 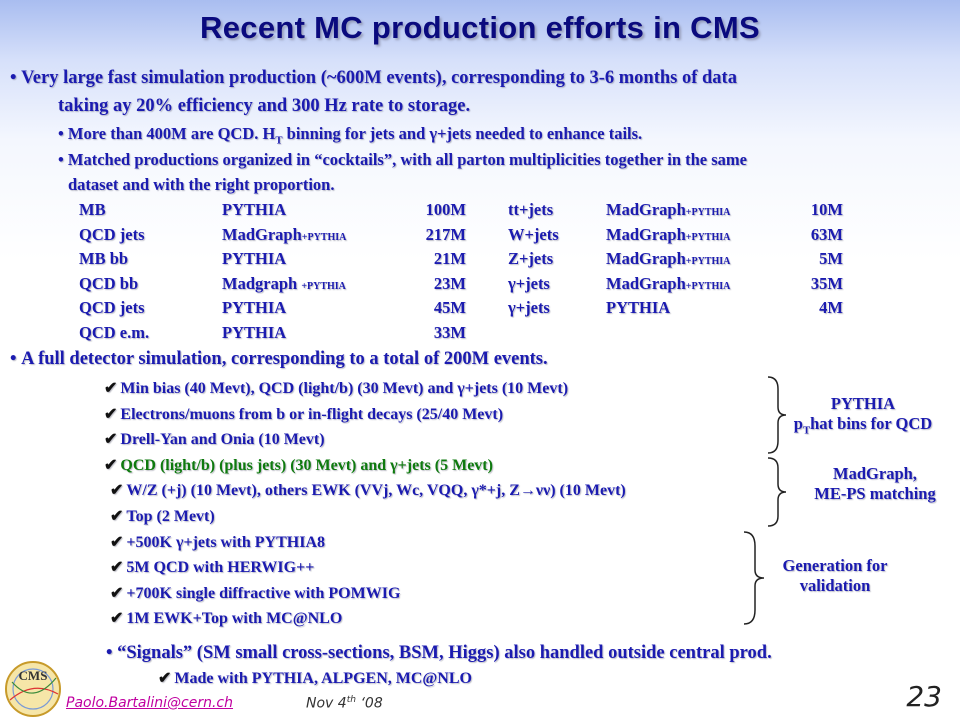 I want to click on right-row-name: W+jets, so click(x=533, y=234).